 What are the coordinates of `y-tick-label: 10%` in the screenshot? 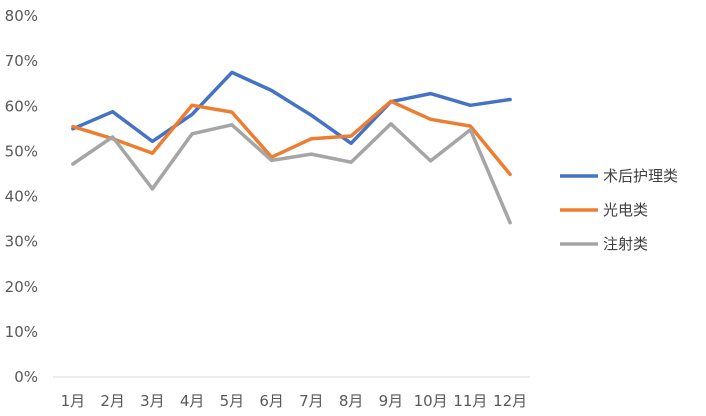 It's located at (21, 332).